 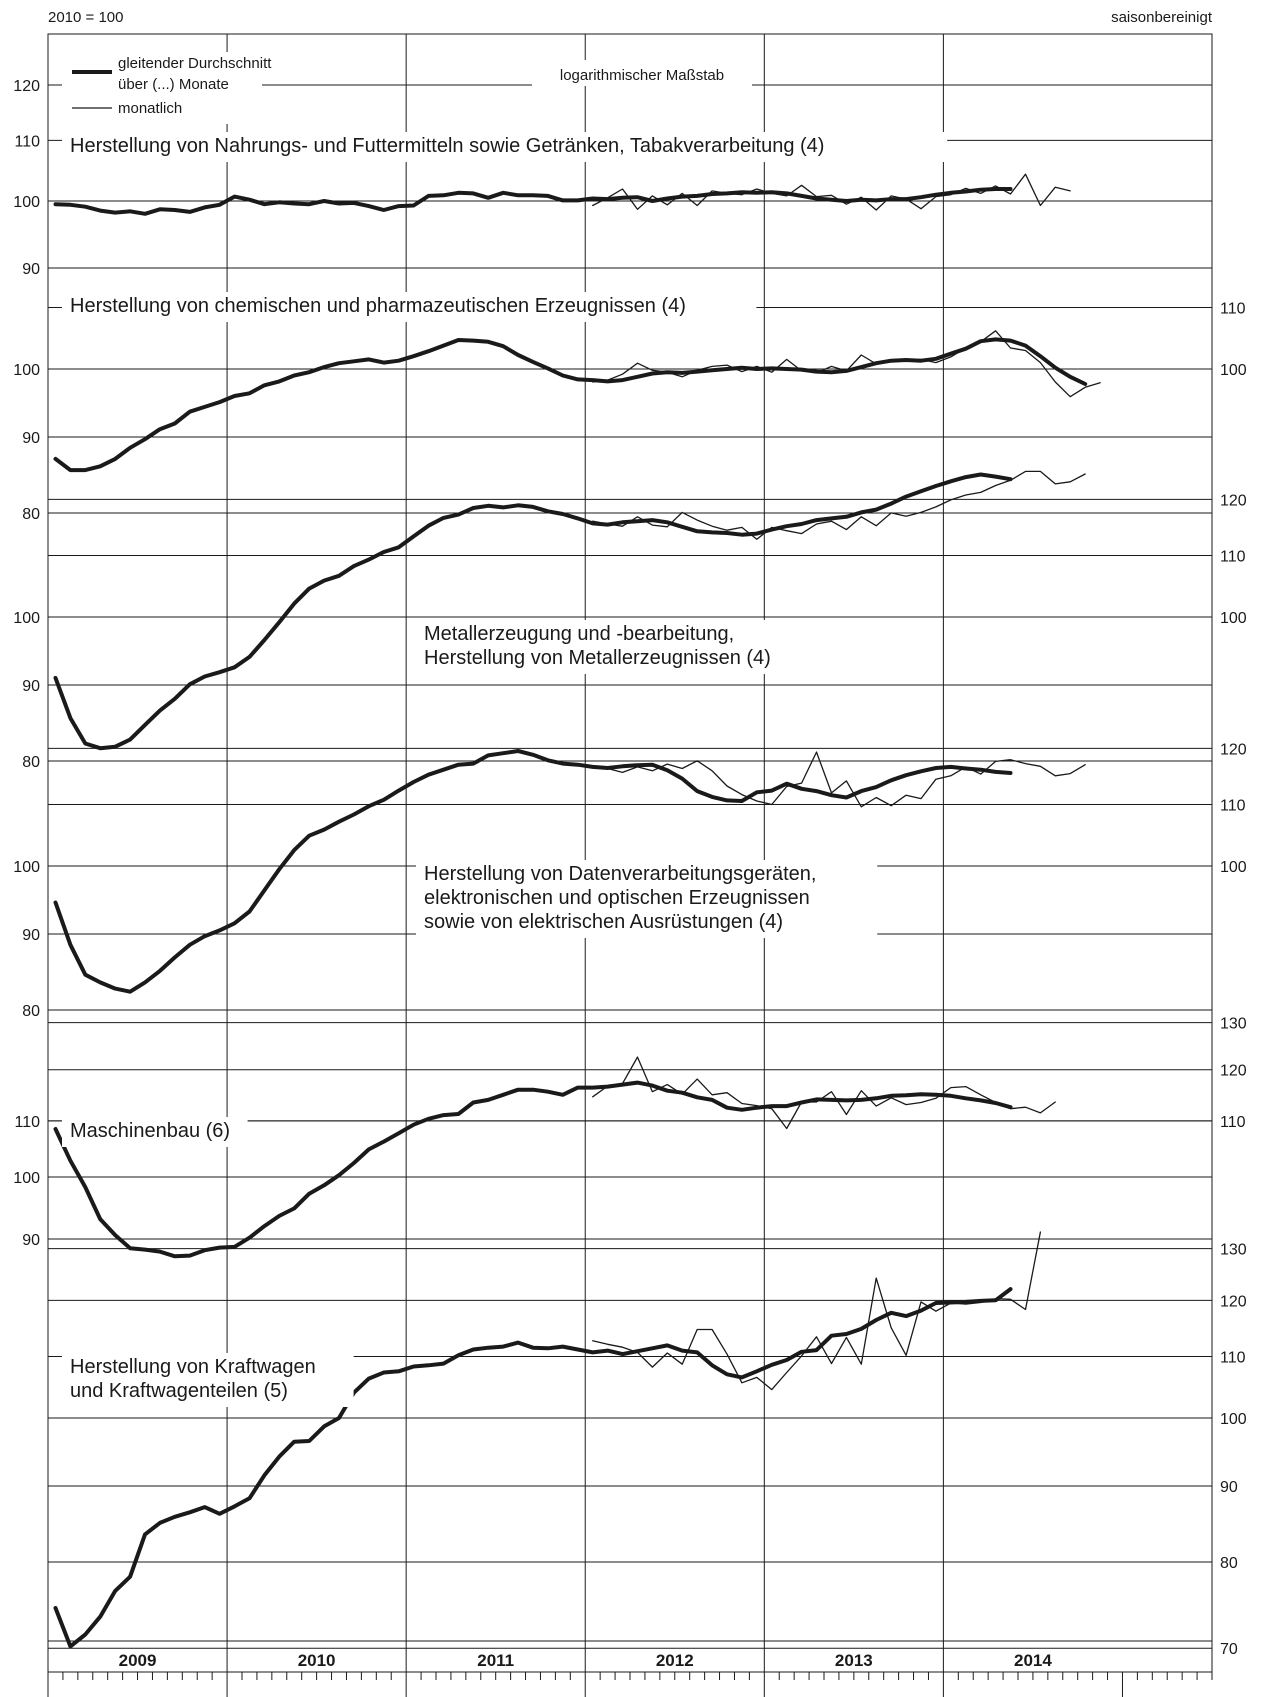 What do you see at coordinates (195, 63) in the screenshot?
I see `legend-ma-label-1: gleitender Durchschnitt` at bounding box center [195, 63].